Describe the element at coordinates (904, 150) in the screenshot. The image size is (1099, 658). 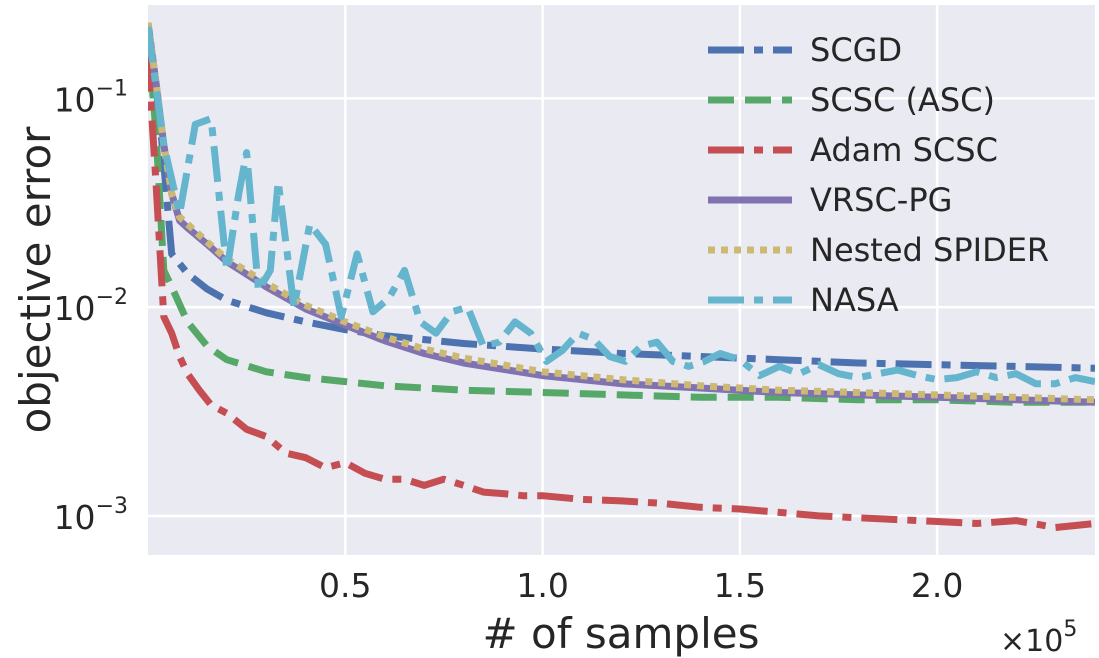
I see `legend-label-adam-scsc: Adam SCSC` at that location.